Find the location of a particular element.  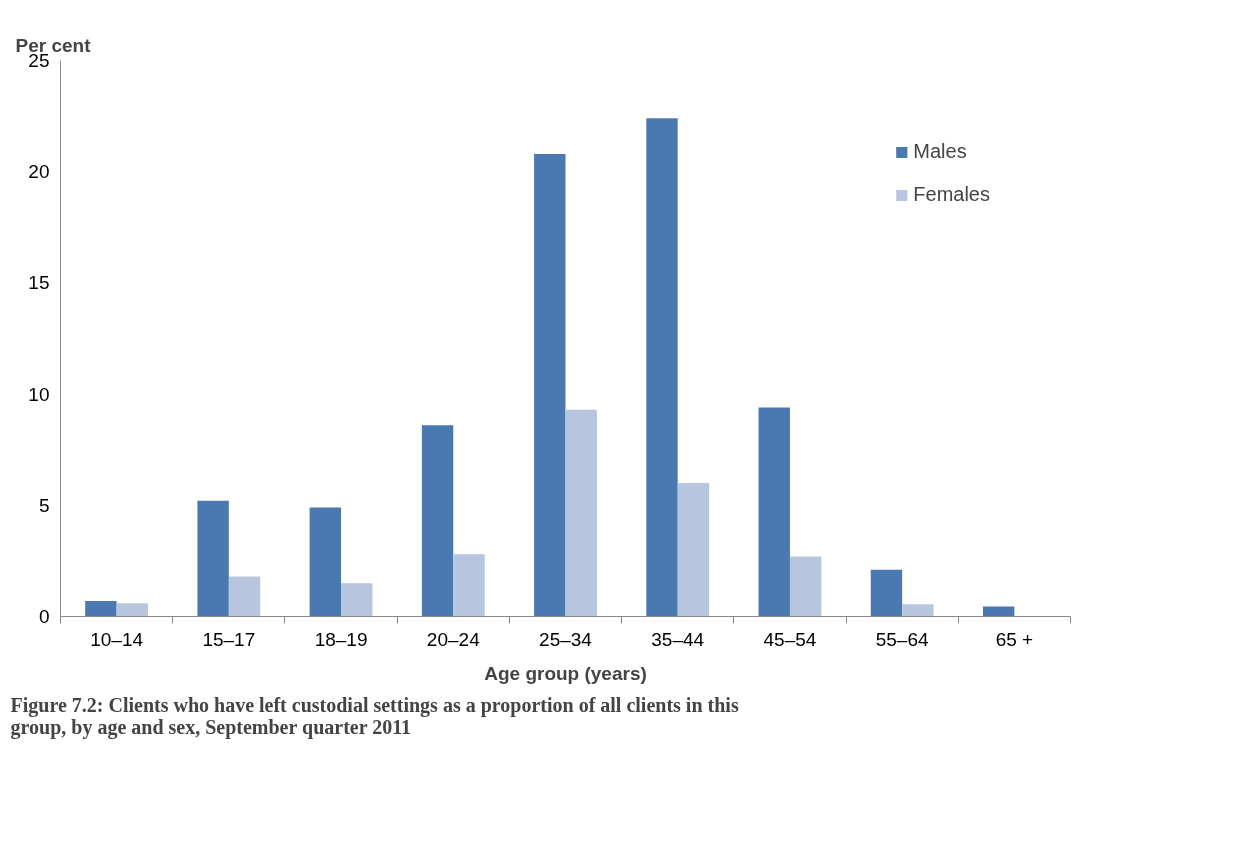

x-tick-label: 55–64 is located at coordinates (902, 639).